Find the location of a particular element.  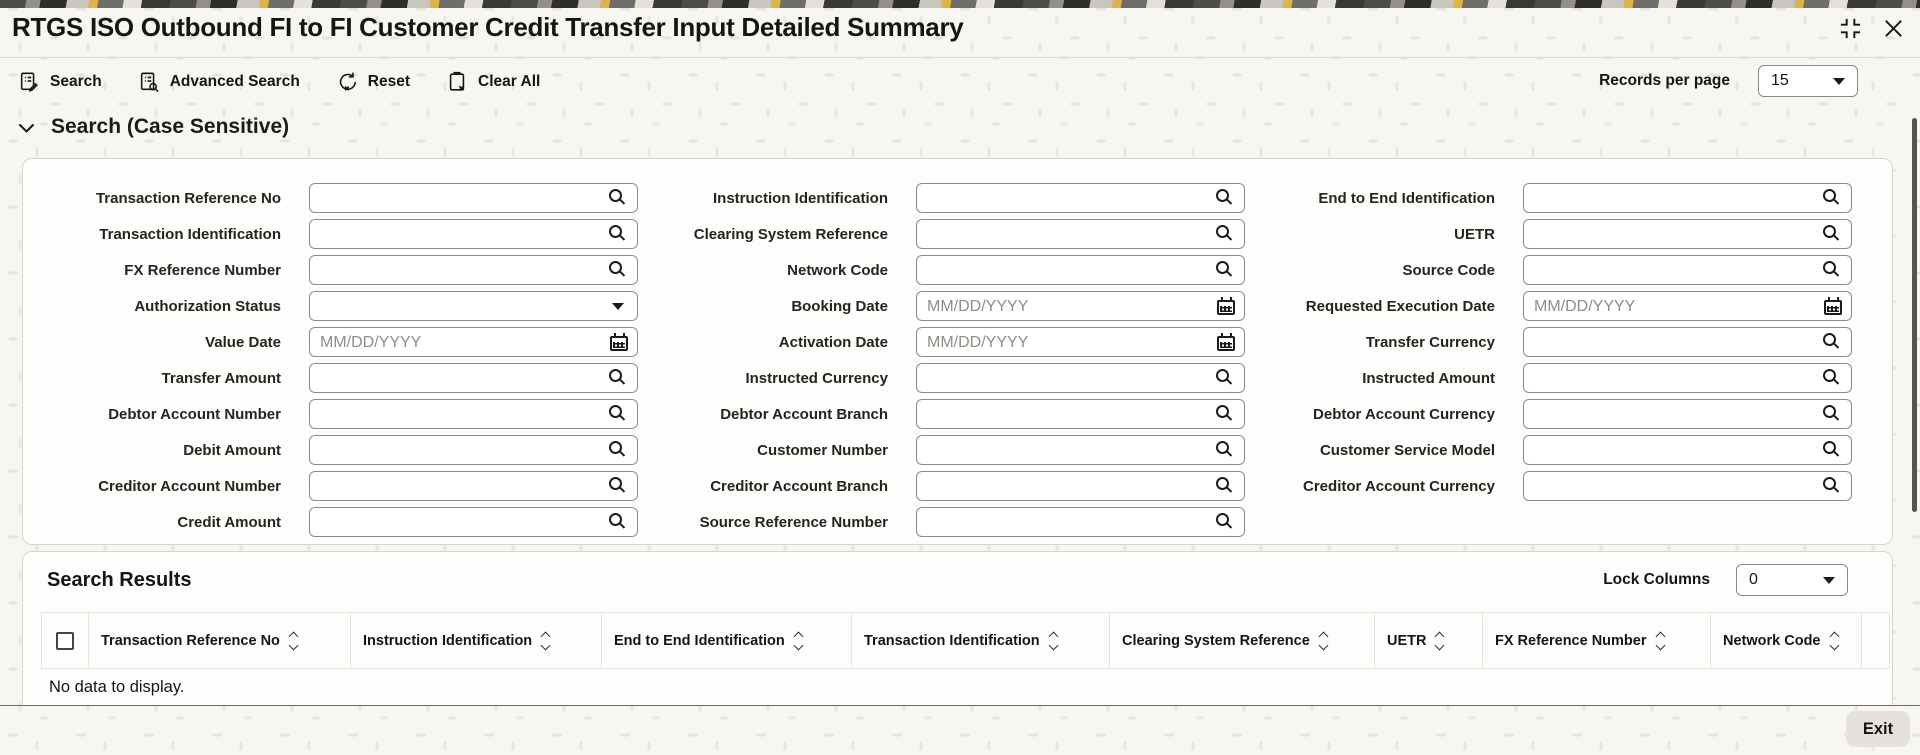

source-reference-number-field is located at coordinates (1080, 522).